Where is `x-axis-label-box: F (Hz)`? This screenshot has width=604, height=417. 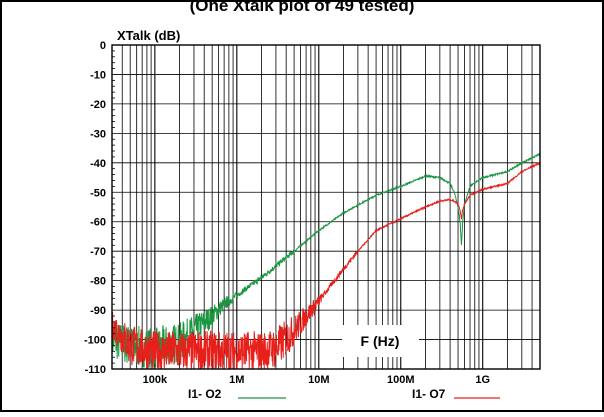 x-axis-label-box: F (Hz) is located at coordinates (380, 341).